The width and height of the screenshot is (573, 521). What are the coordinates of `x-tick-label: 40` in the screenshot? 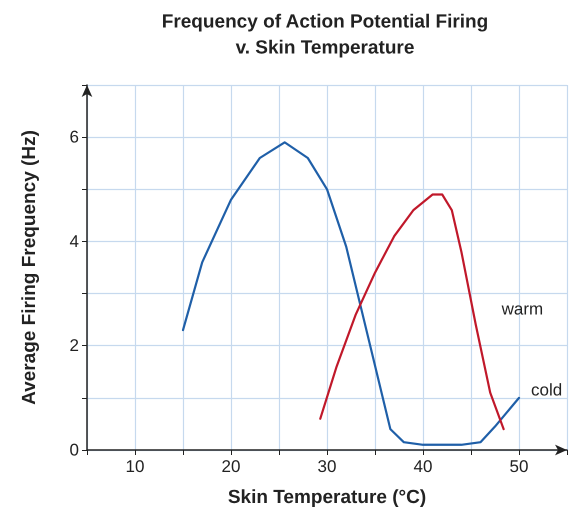 It's located at (423, 466).